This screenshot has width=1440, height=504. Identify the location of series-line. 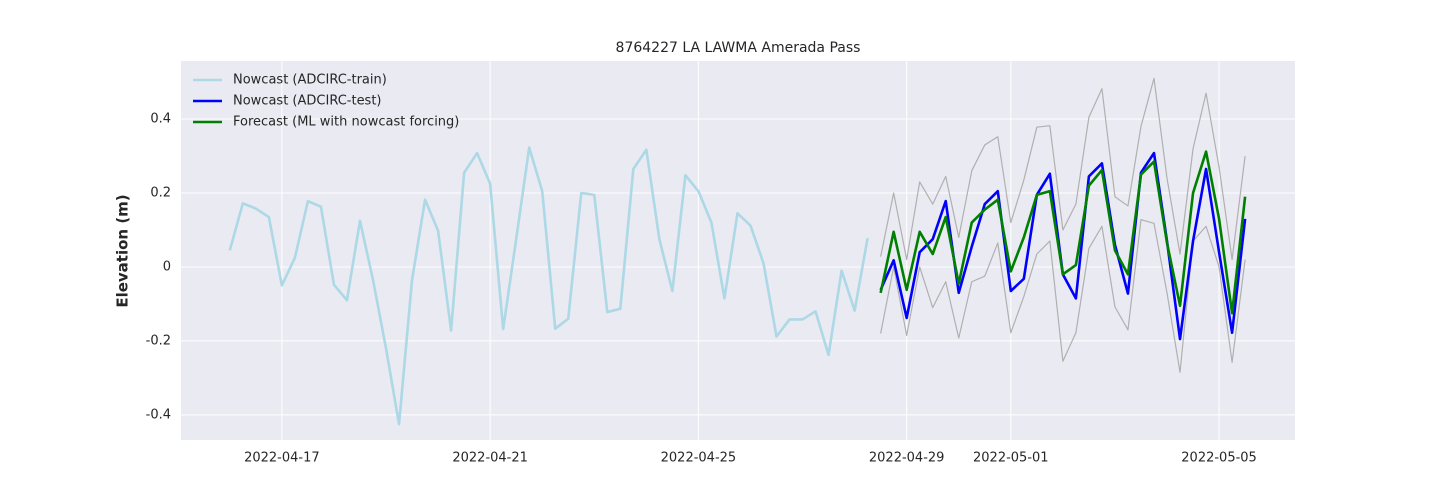
(1063, 232).